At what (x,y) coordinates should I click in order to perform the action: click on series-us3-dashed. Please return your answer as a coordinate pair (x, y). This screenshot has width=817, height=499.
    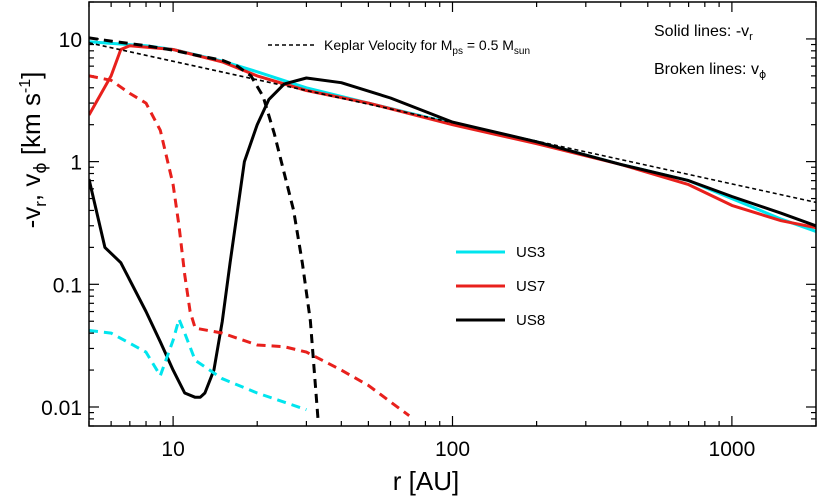
    Looking at the image, I should click on (198, 364).